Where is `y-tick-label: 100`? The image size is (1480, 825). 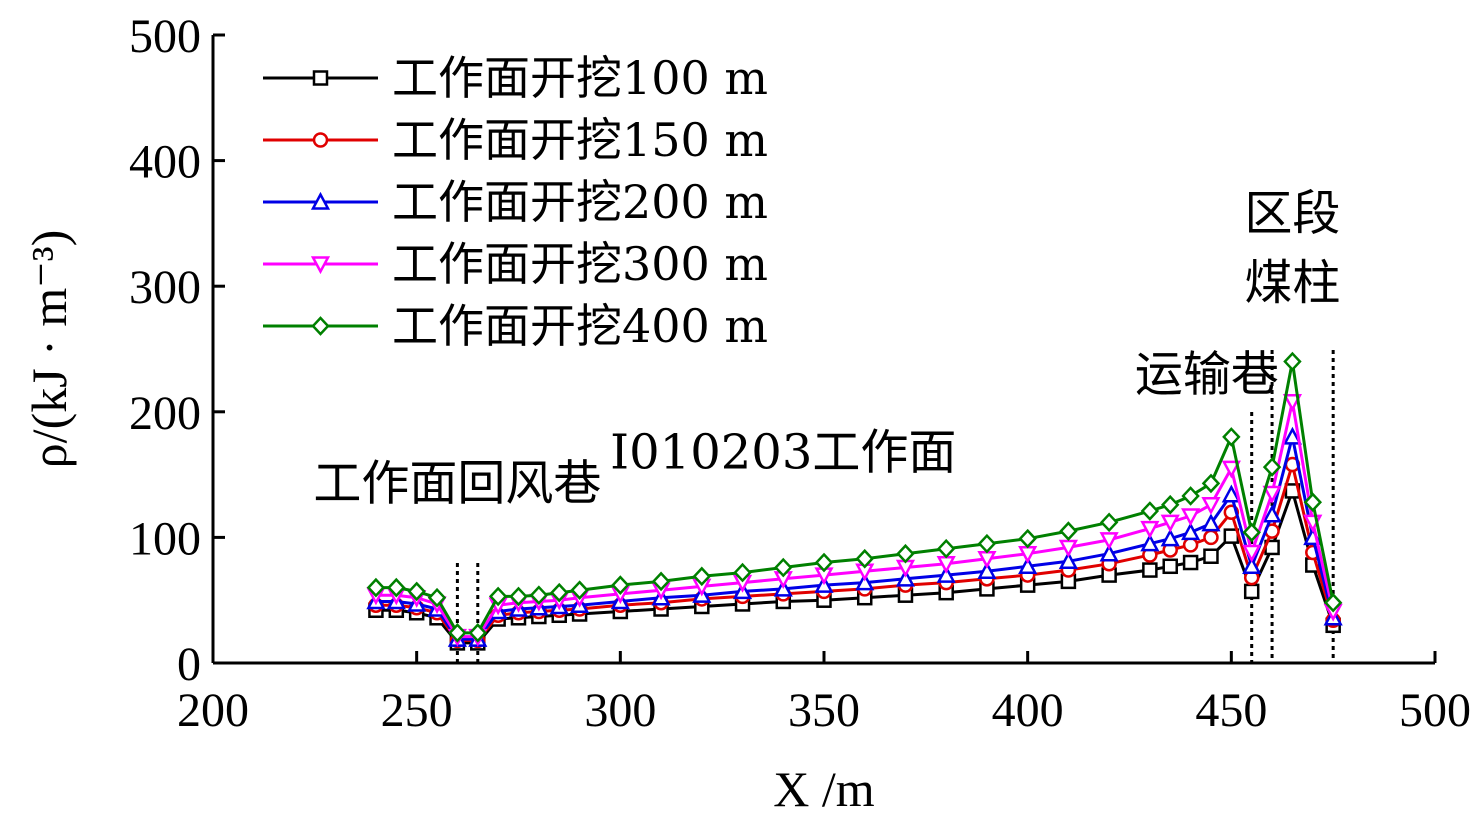 y-tick-label: 100 is located at coordinates (165, 538).